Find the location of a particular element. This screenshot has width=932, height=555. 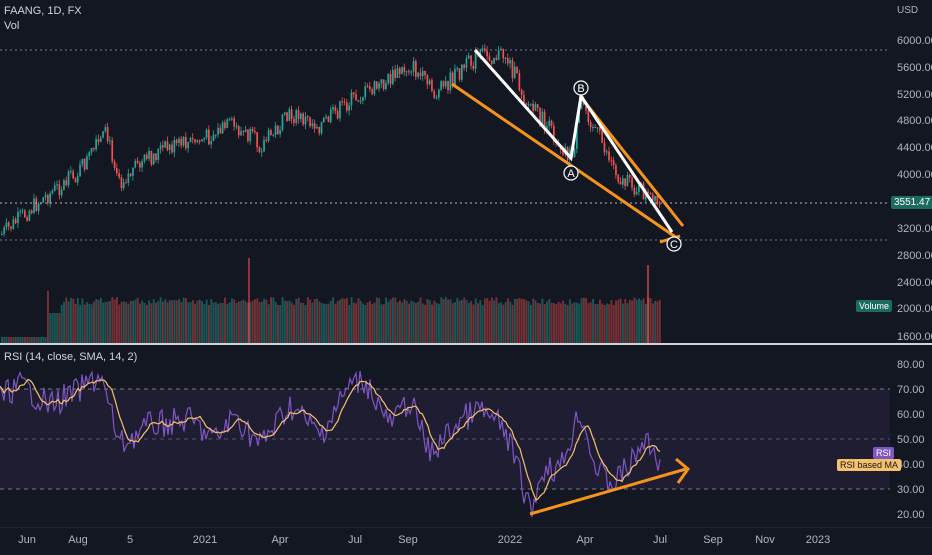

price-tick-label: 4000.00 is located at coordinates (914, 175).